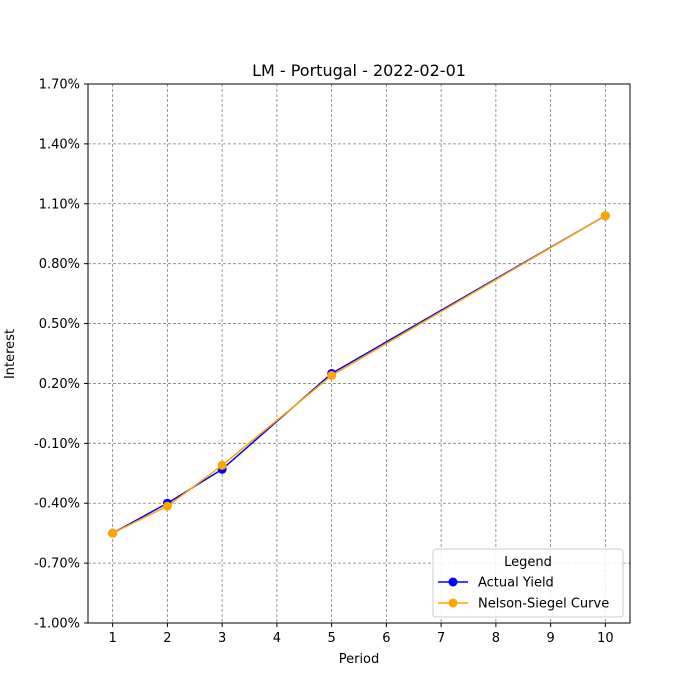 Image resolution: width=700 pixels, height=700 pixels. I want to click on y-tick-label: -0.10%, so click(57, 444).